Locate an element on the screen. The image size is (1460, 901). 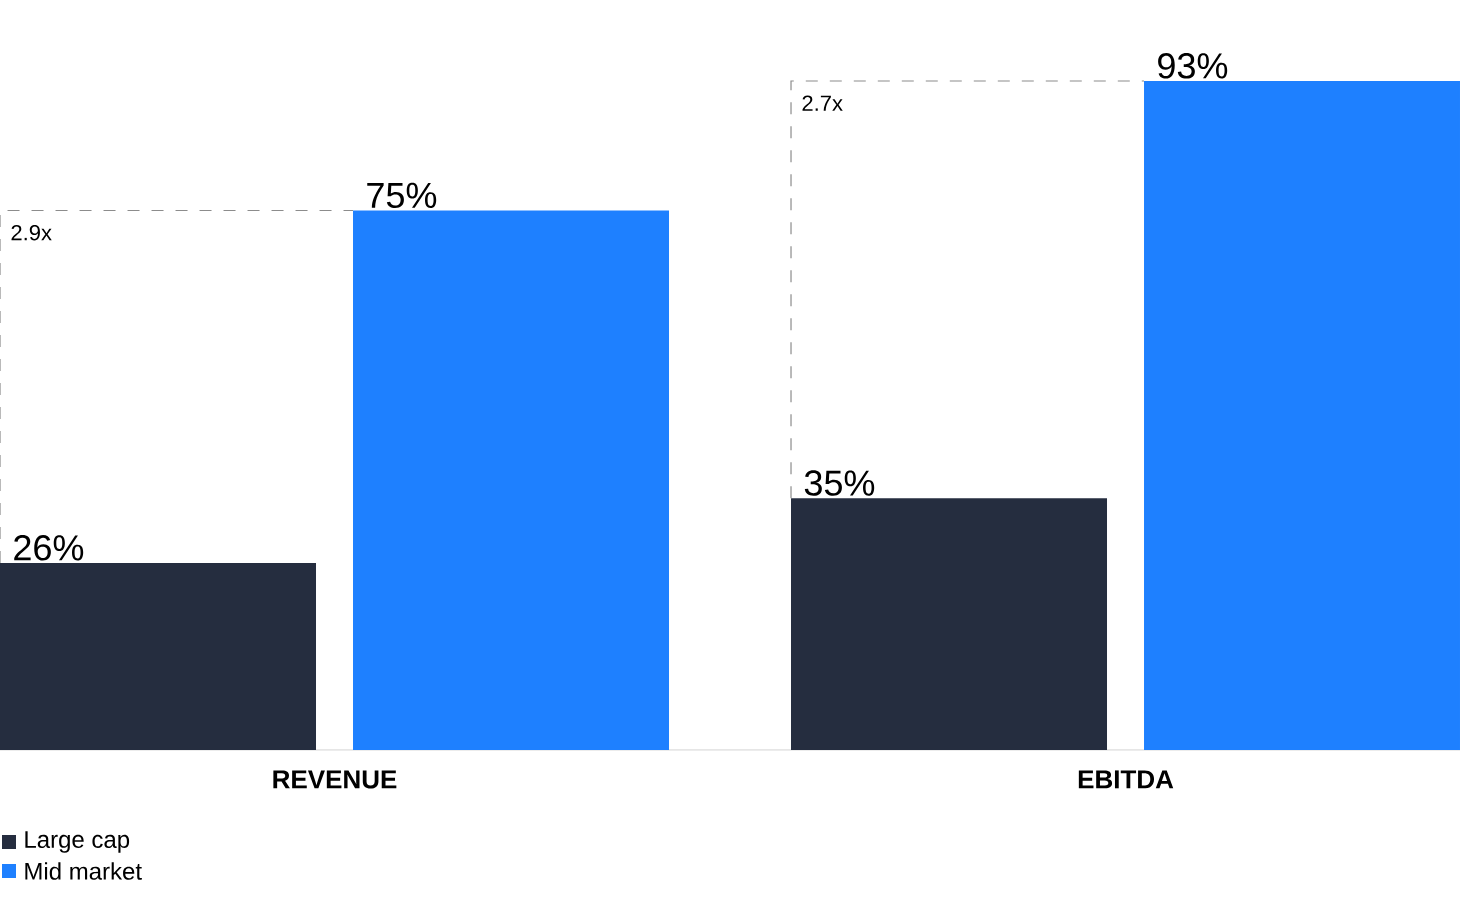
legend-label: Mid market is located at coordinates (83, 871).